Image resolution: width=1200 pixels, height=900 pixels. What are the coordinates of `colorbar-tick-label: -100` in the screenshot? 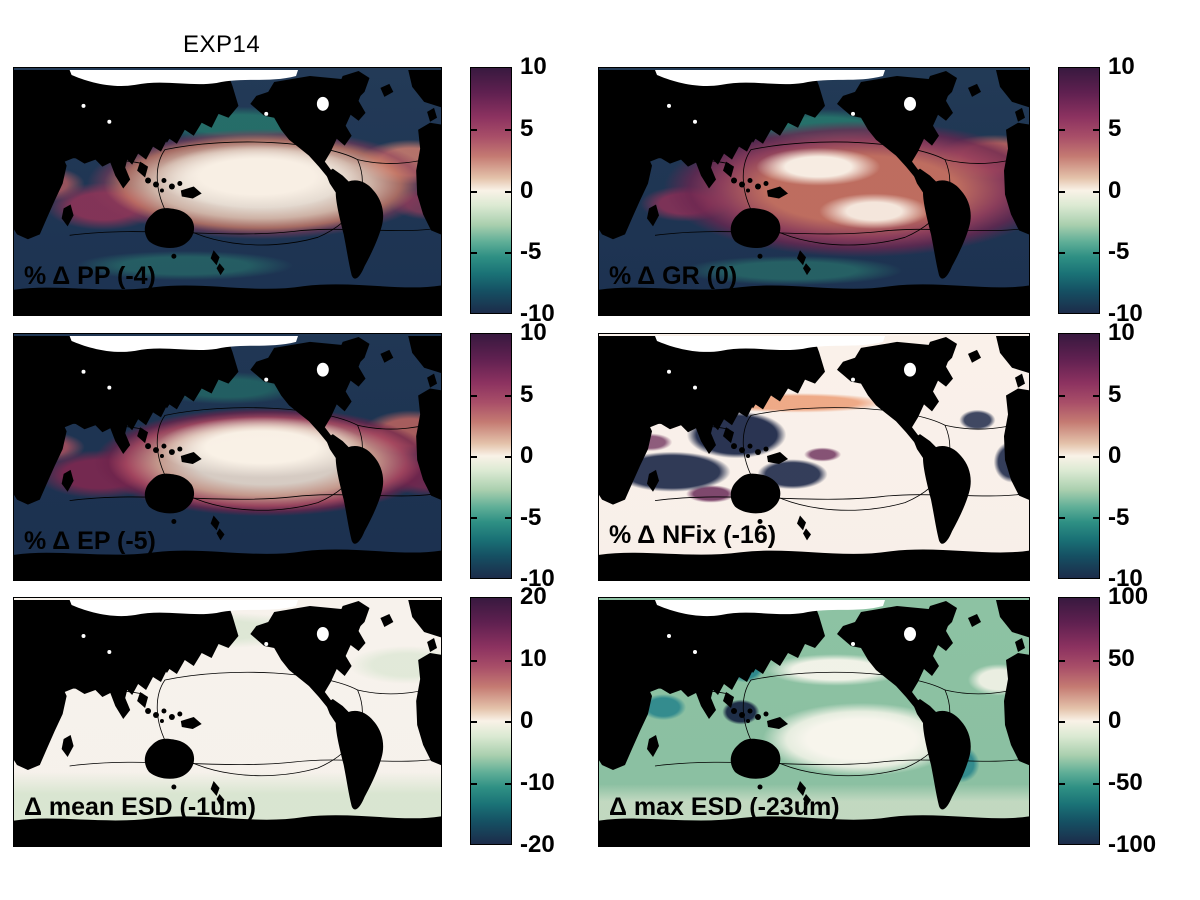 It's located at (1132, 844).